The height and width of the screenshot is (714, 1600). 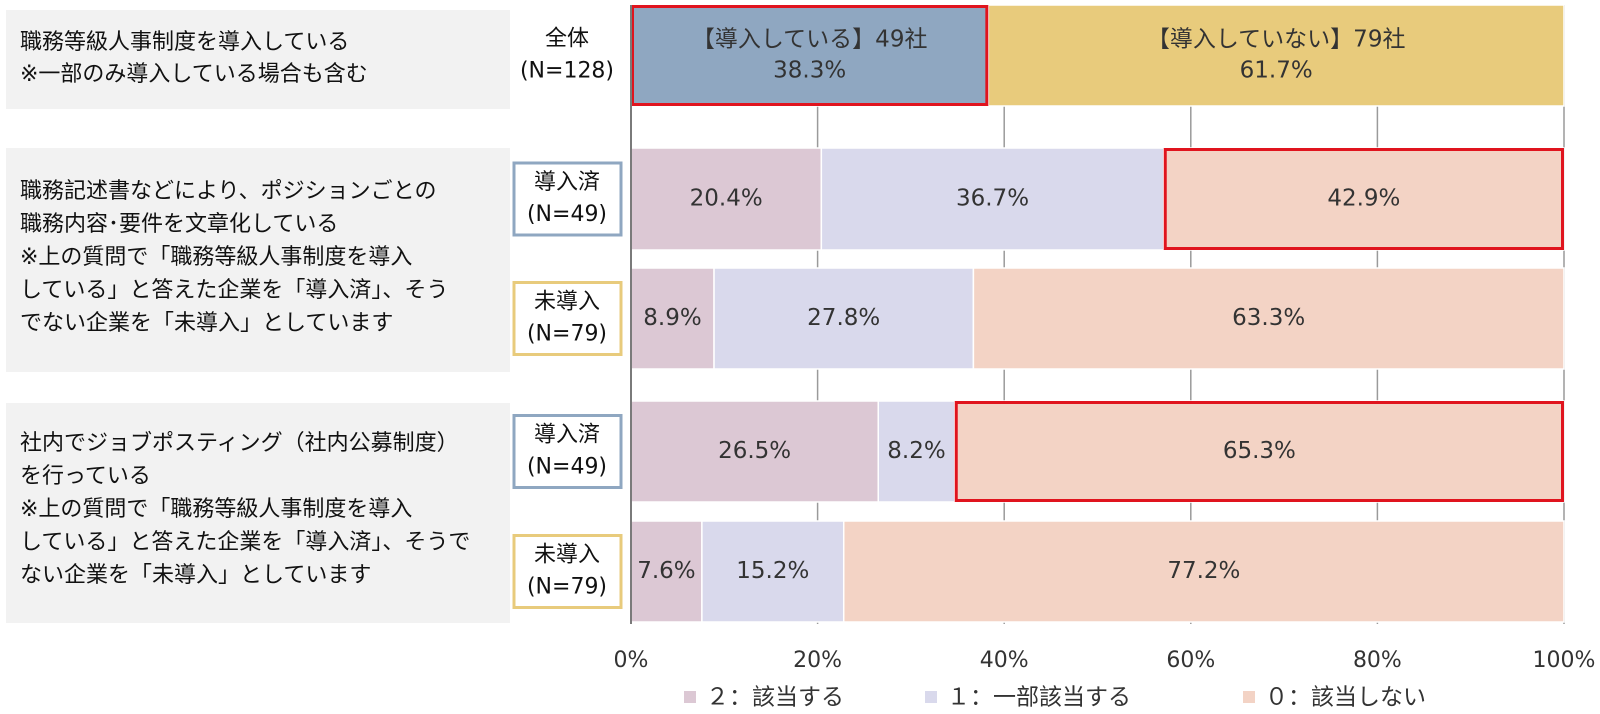 I want to click on bar-row: 26.5% 8.2% 65.3%, so click(x=1097, y=451).